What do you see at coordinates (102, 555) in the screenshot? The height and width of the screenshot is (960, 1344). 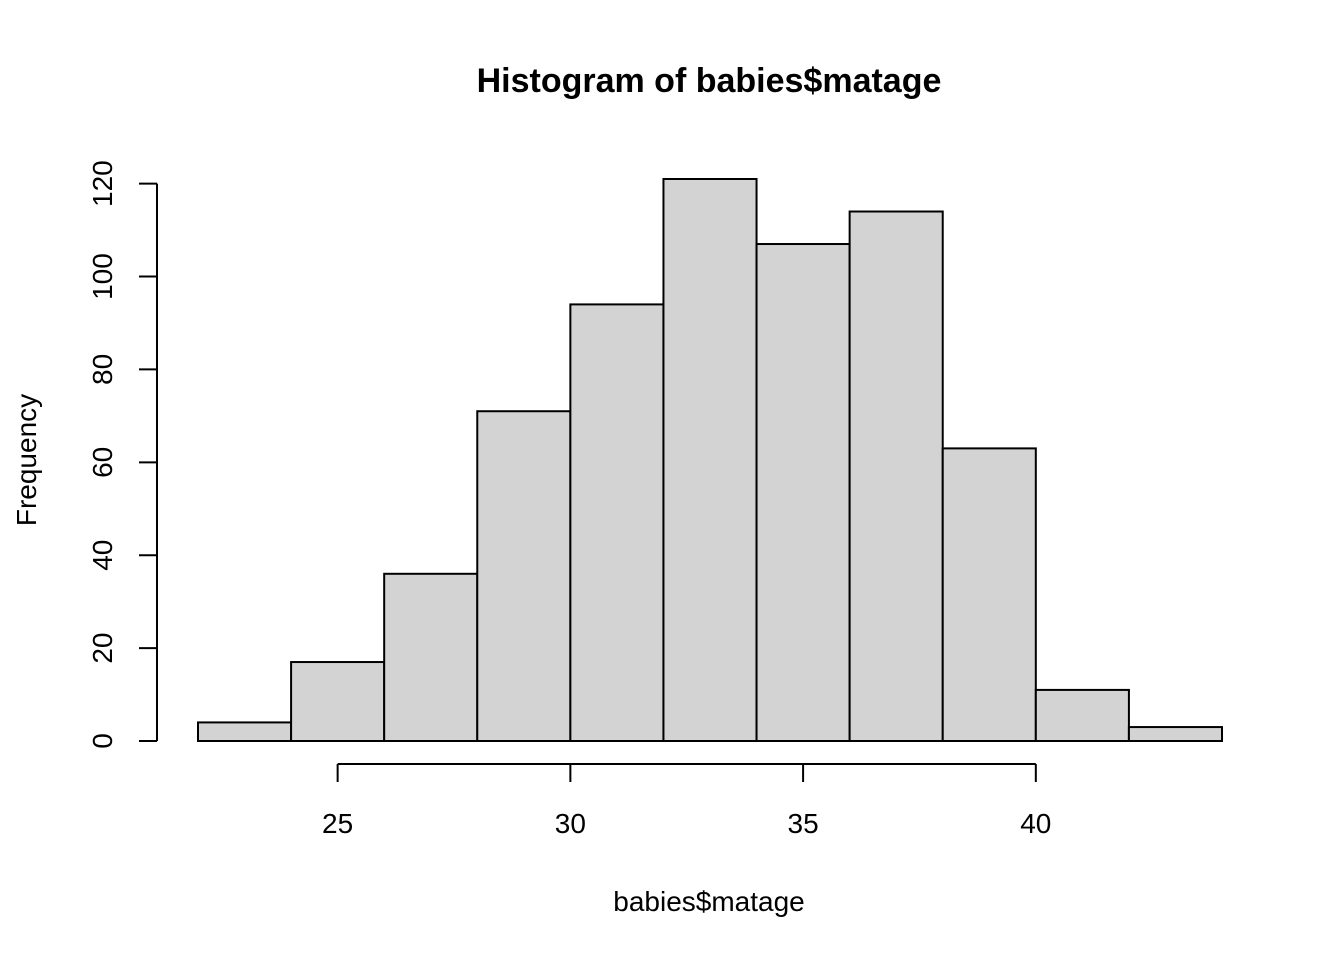 I see `y-tick-label-2: 40` at bounding box center [102, 555].